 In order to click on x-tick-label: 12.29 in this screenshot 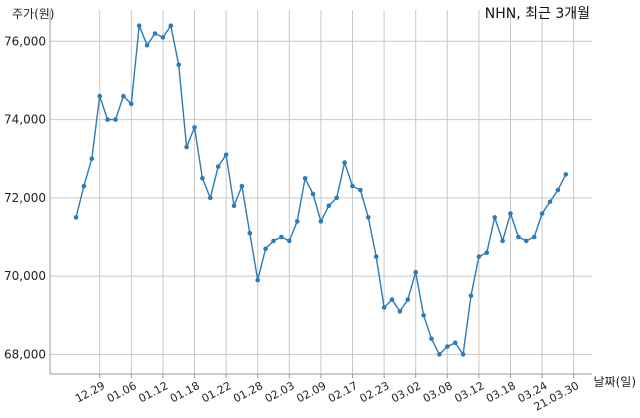, I will do `click(90, 392)`.